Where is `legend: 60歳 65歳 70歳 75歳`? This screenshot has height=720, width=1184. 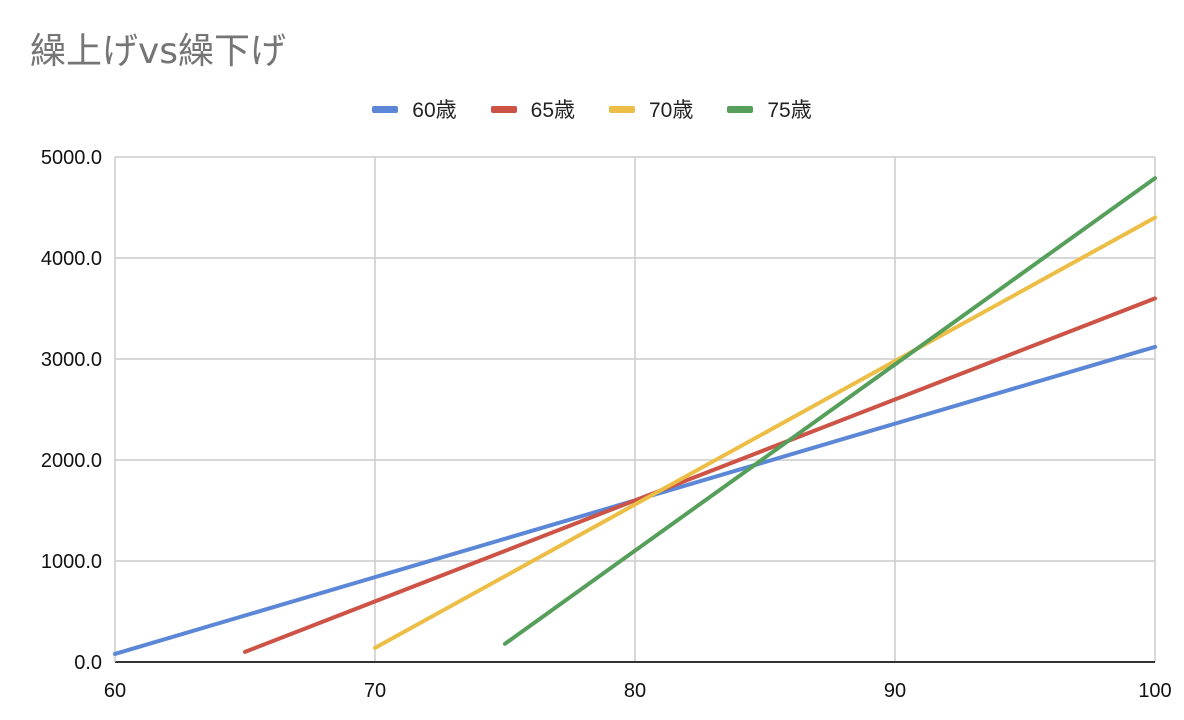 legend: 60歳 65歳 70歳 75歳 is located at coordinates (592, 109).